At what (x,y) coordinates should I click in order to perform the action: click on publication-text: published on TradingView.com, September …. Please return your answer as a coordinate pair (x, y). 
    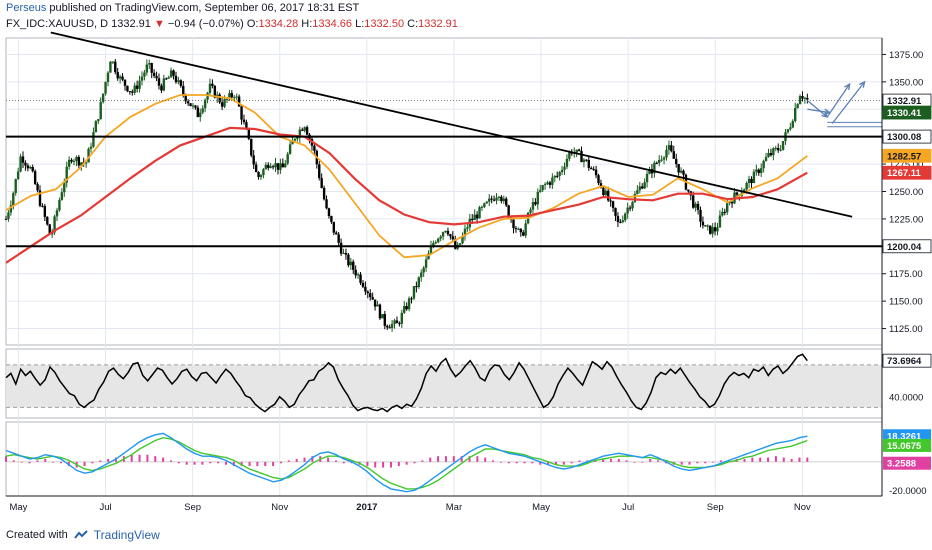
    Looking at the image, I should click on (203, 8).